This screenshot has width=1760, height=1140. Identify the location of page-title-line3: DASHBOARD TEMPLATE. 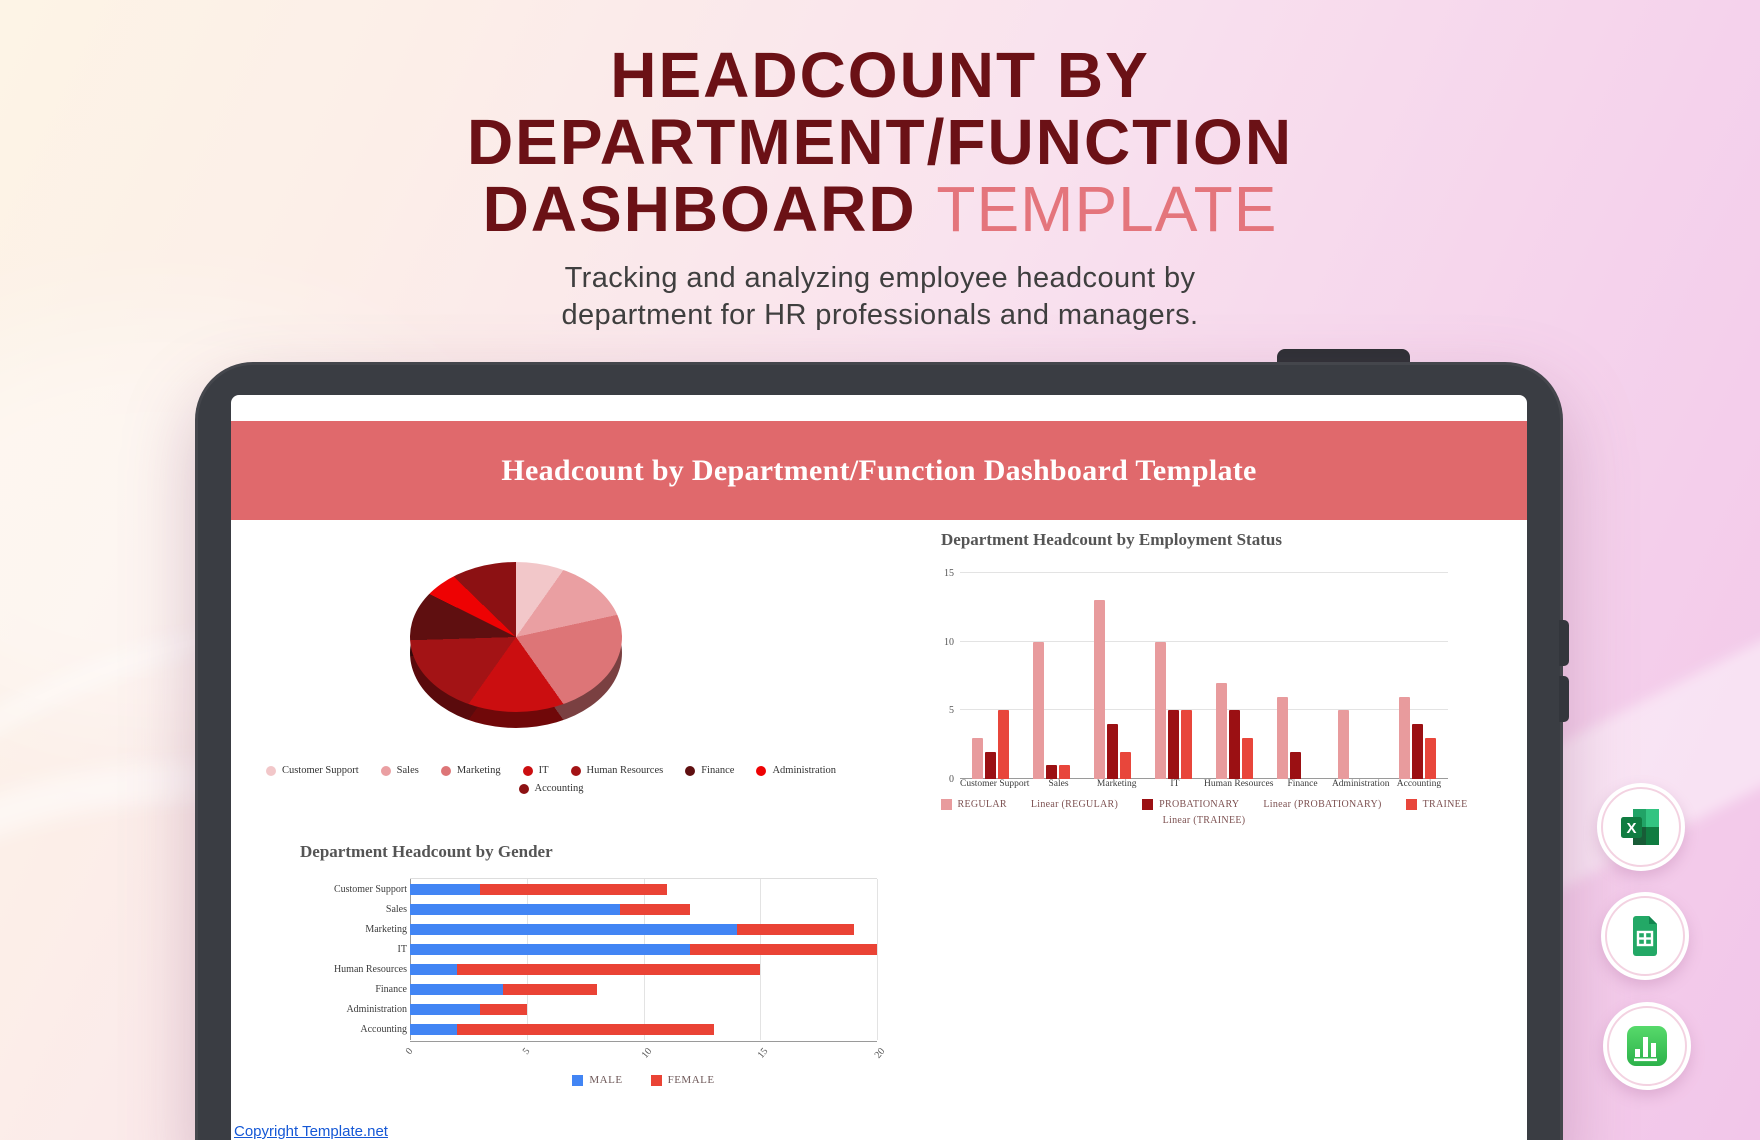
(880, 209).